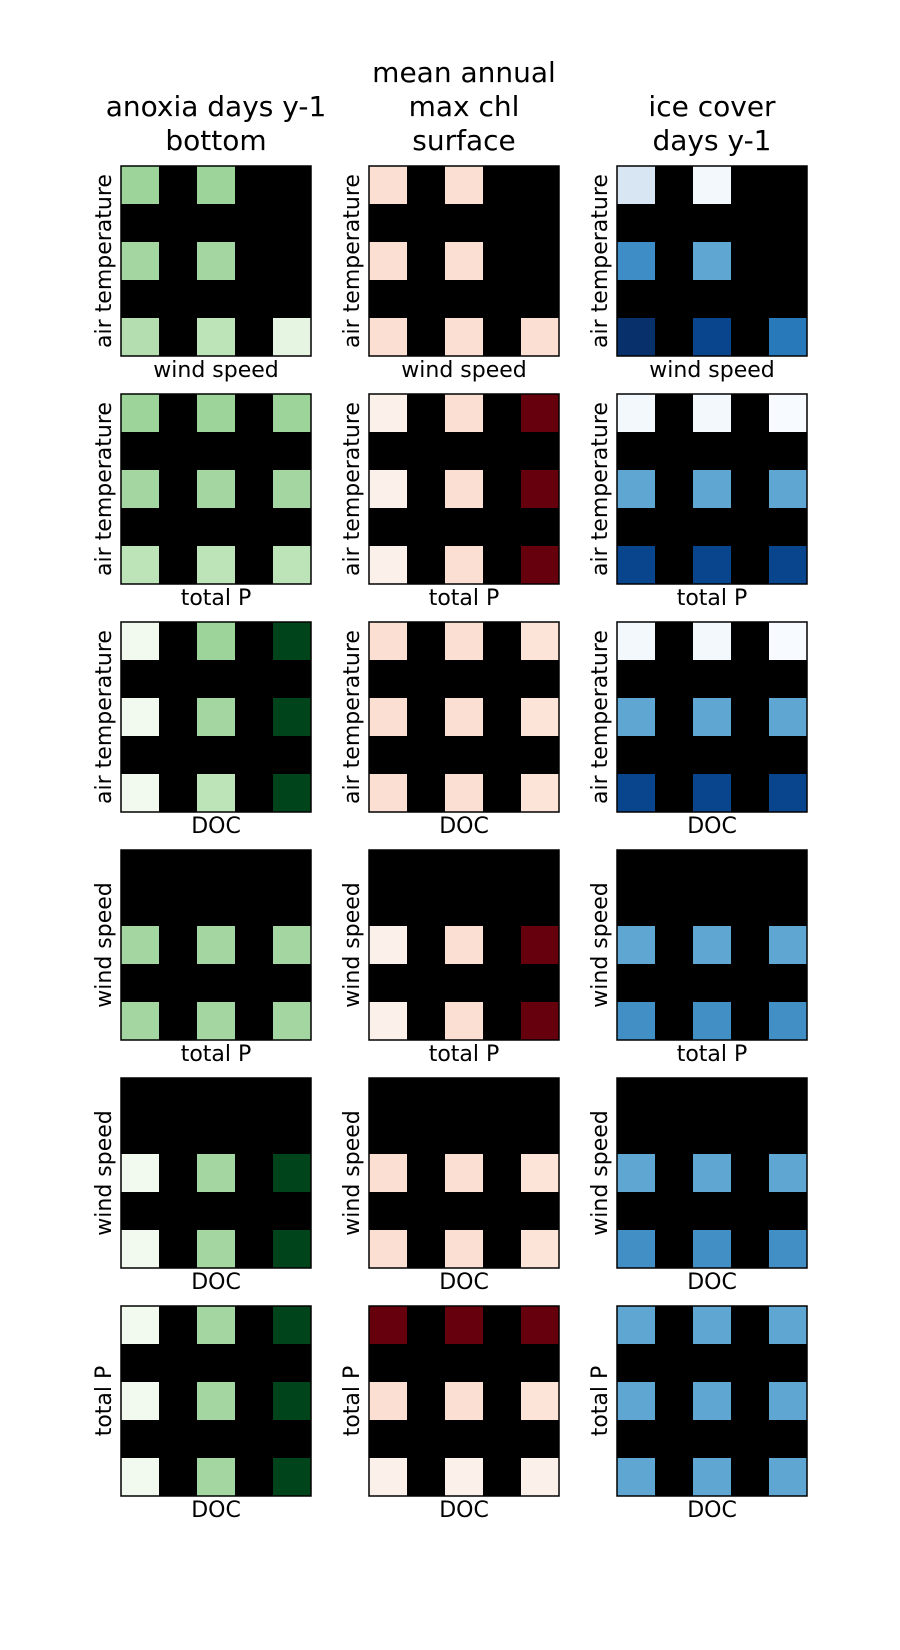 The width and height of the screenshot is (900, 1650). I want to click on column-title-line: bottom, so click(215, 140).